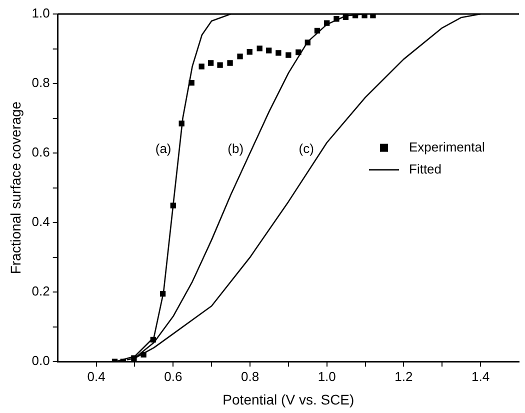 The image size is (525, 413). Describe the element at coordinates (41, 152) in the screenshot. I see `y-tick-label: 0.6` at that location.